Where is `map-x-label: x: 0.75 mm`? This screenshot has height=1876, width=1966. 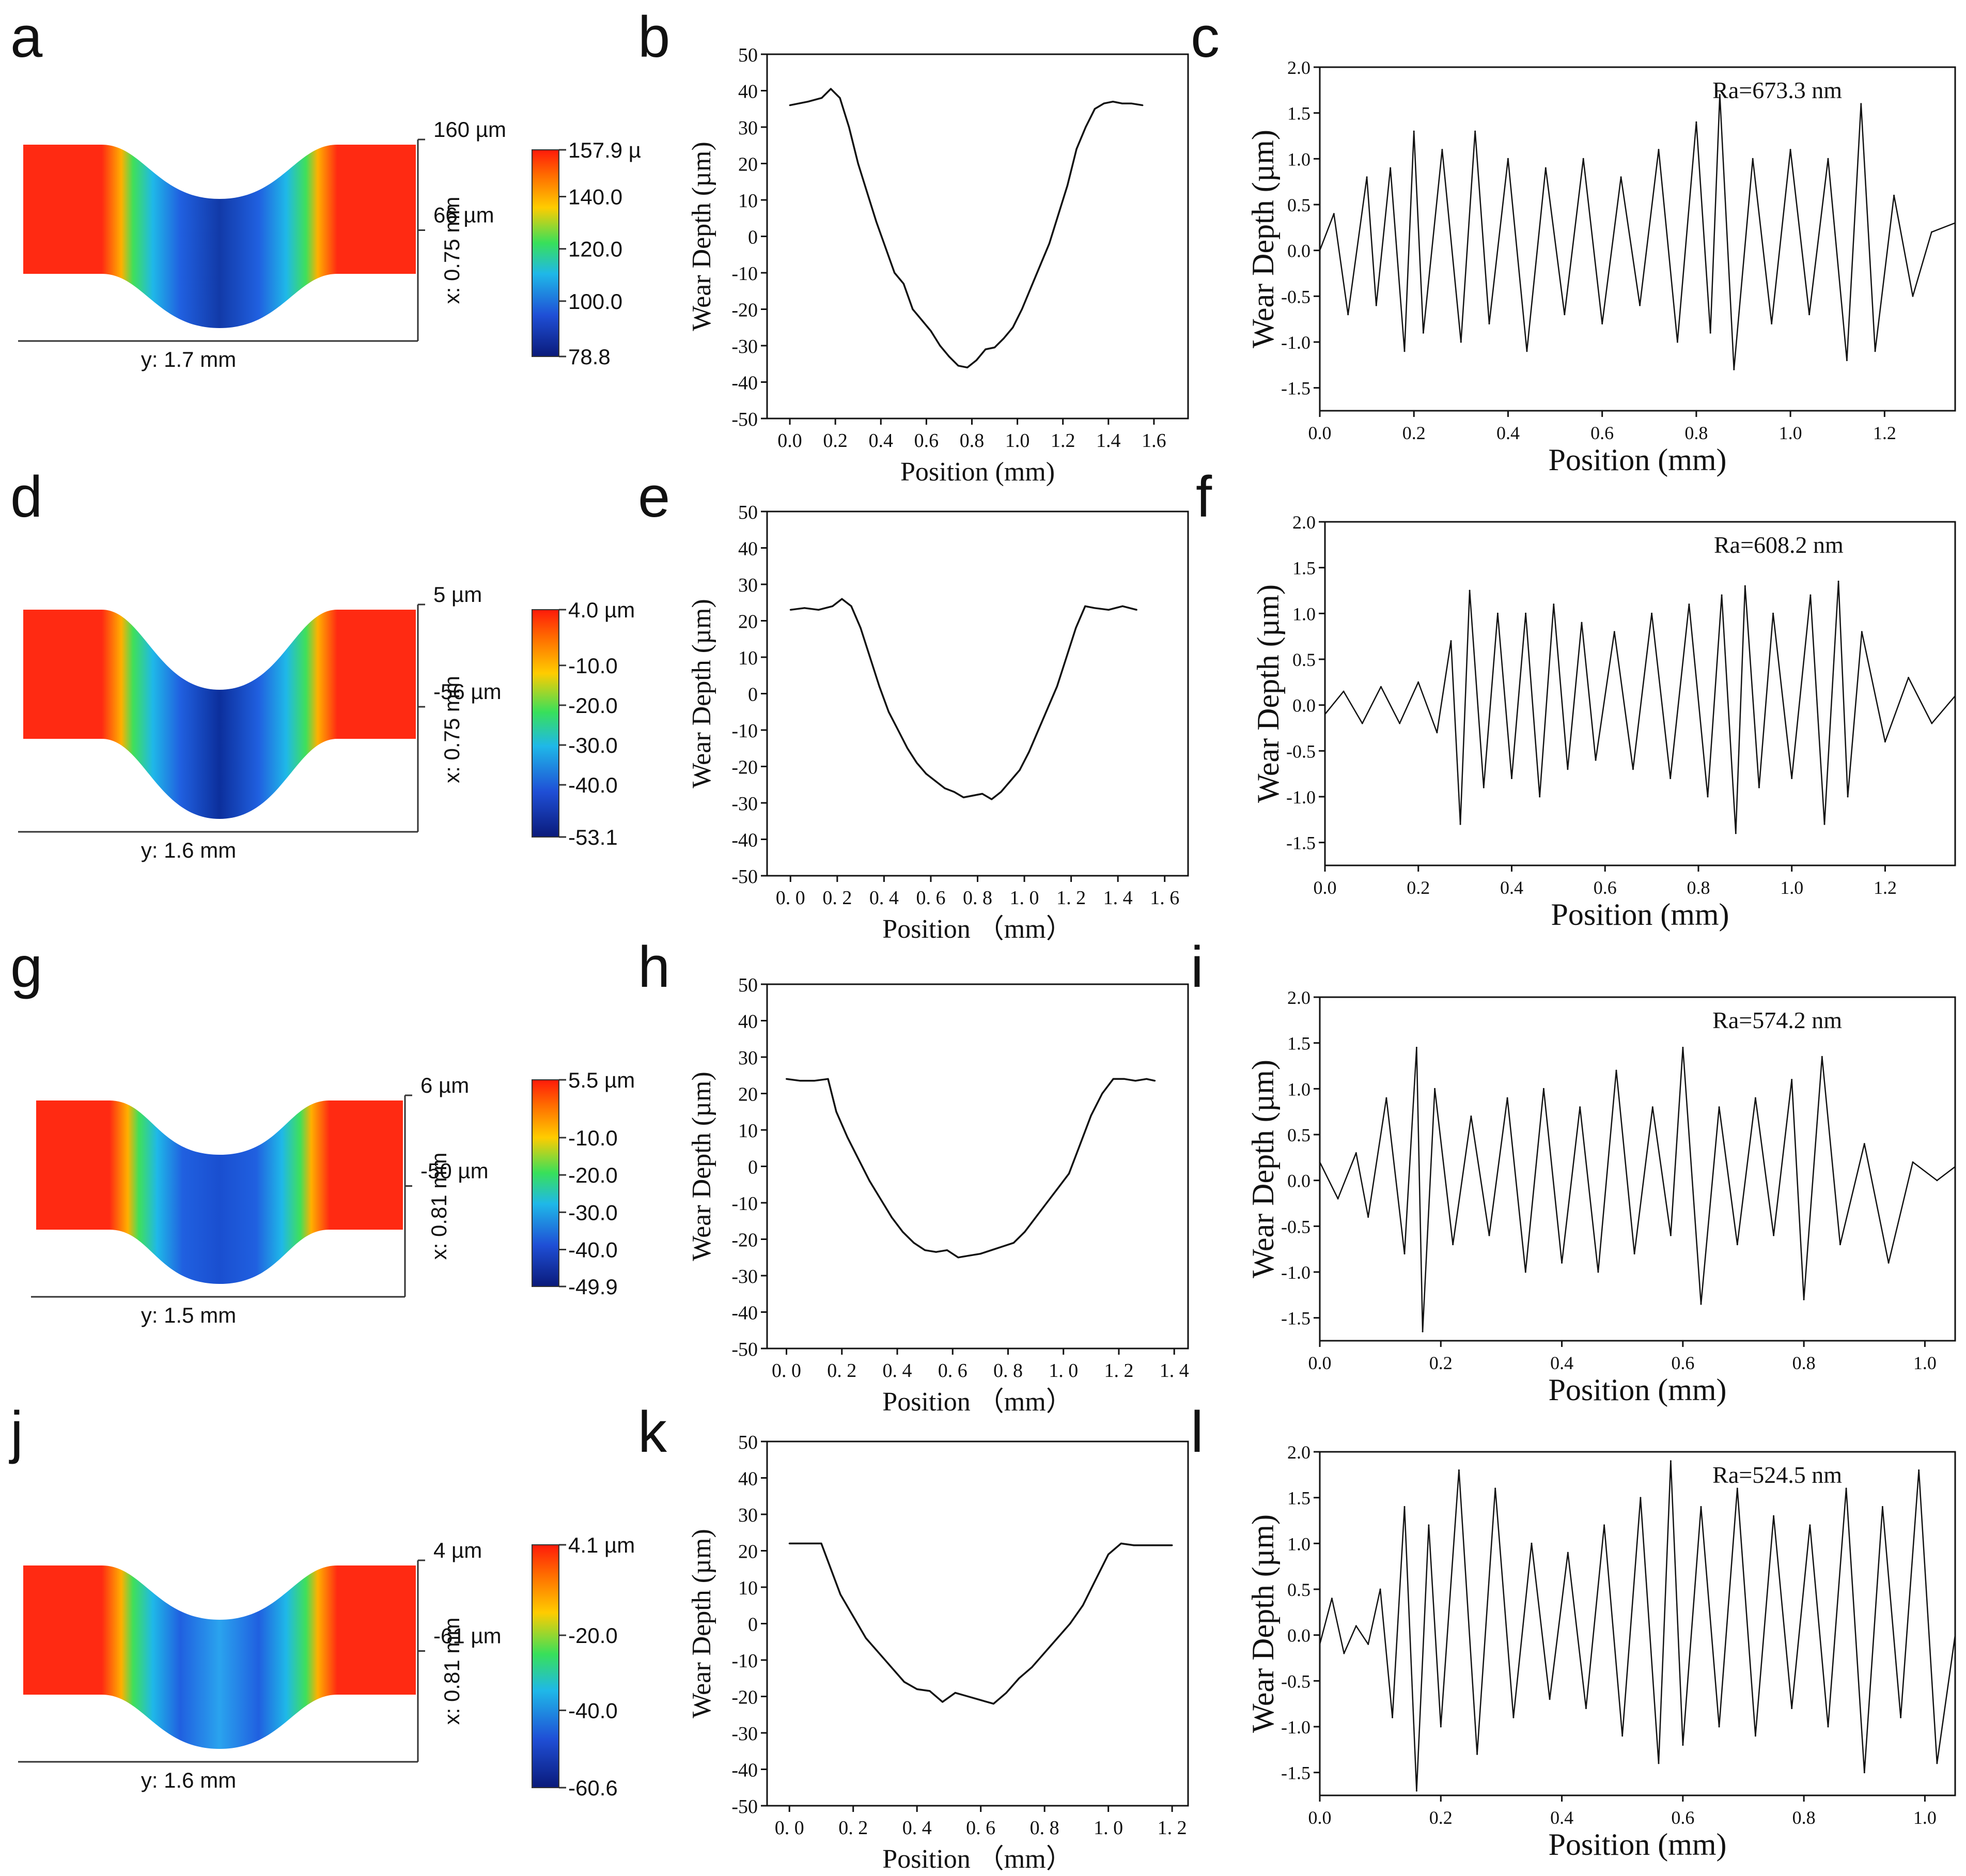 map-x-label: x: 0.75 mm is located at coordinates (452, 250).